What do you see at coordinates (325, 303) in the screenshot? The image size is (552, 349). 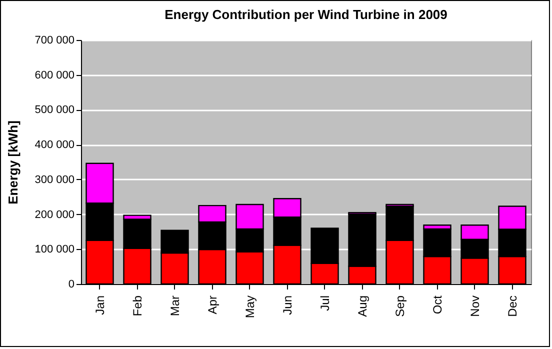 I see `x-tick-label: Jul` at bounding box center [325, 303].